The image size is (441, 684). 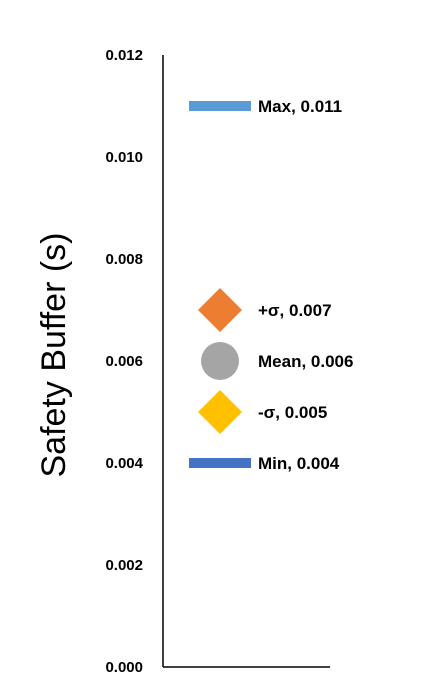 I want to click on y-axis-title: Safety Buffer (s), so click(x=54, y=354).